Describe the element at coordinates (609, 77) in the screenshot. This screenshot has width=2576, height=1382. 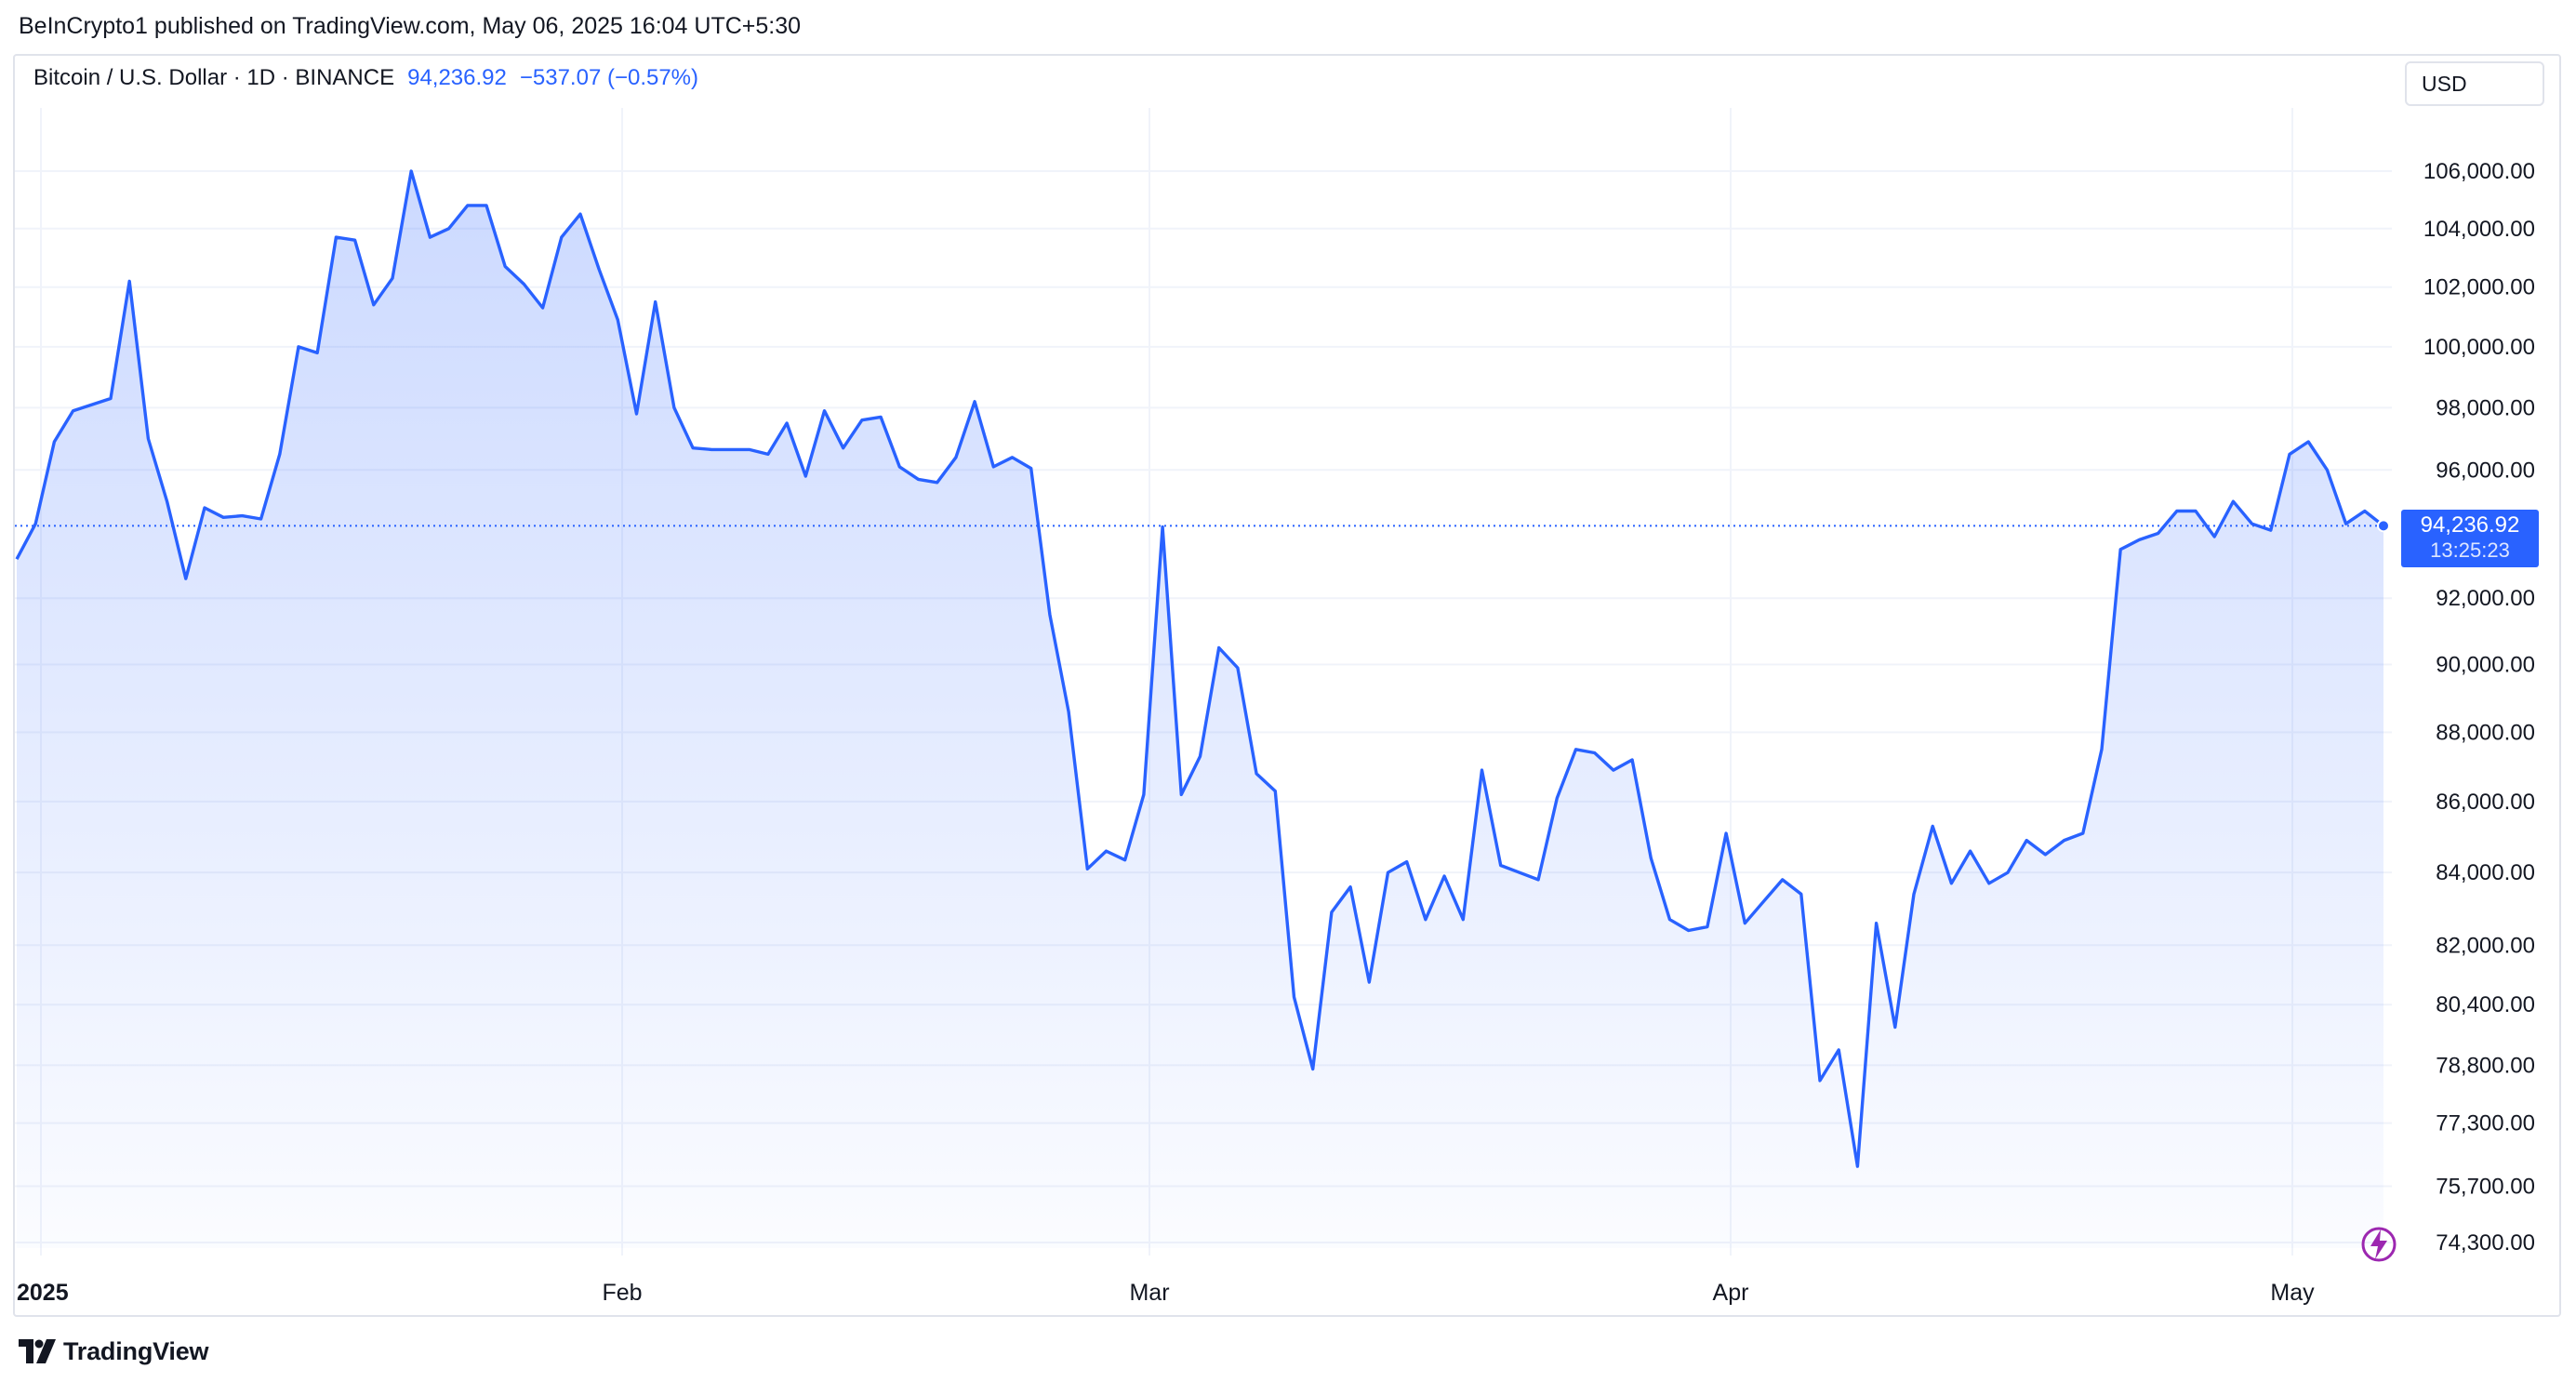
I see `legend-change: −537.07 (−0.57%)` at that location.